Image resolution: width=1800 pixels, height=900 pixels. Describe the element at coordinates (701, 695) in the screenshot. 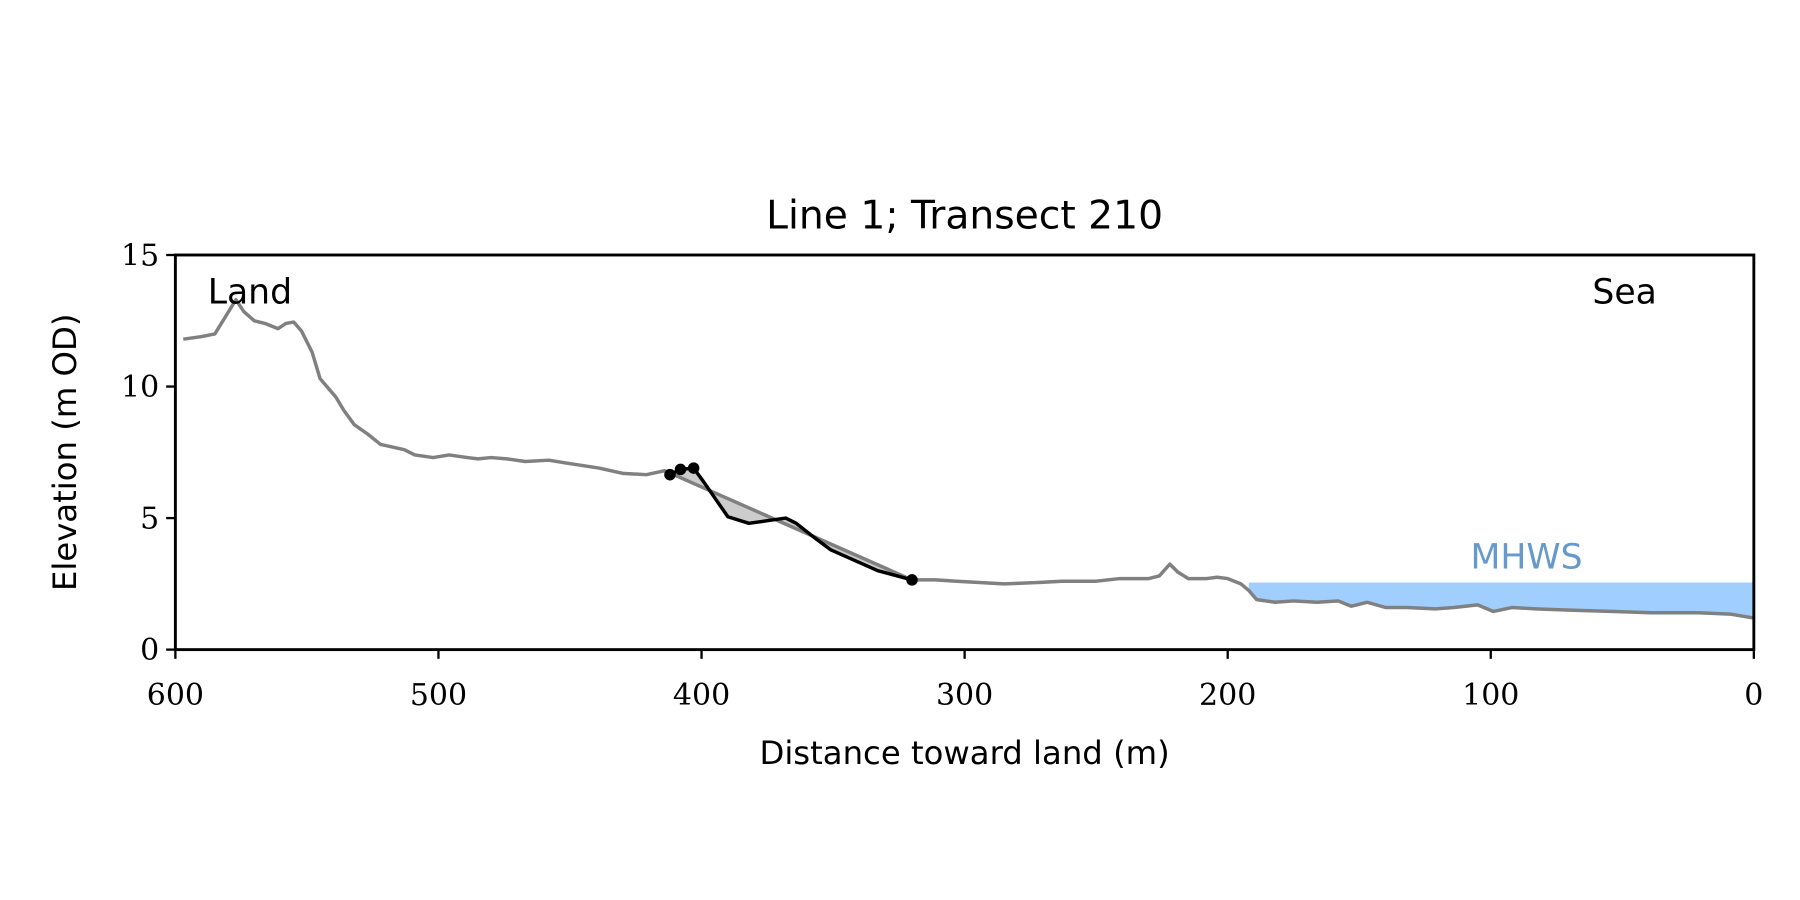

I see `x-tick-label: 400` at that location.